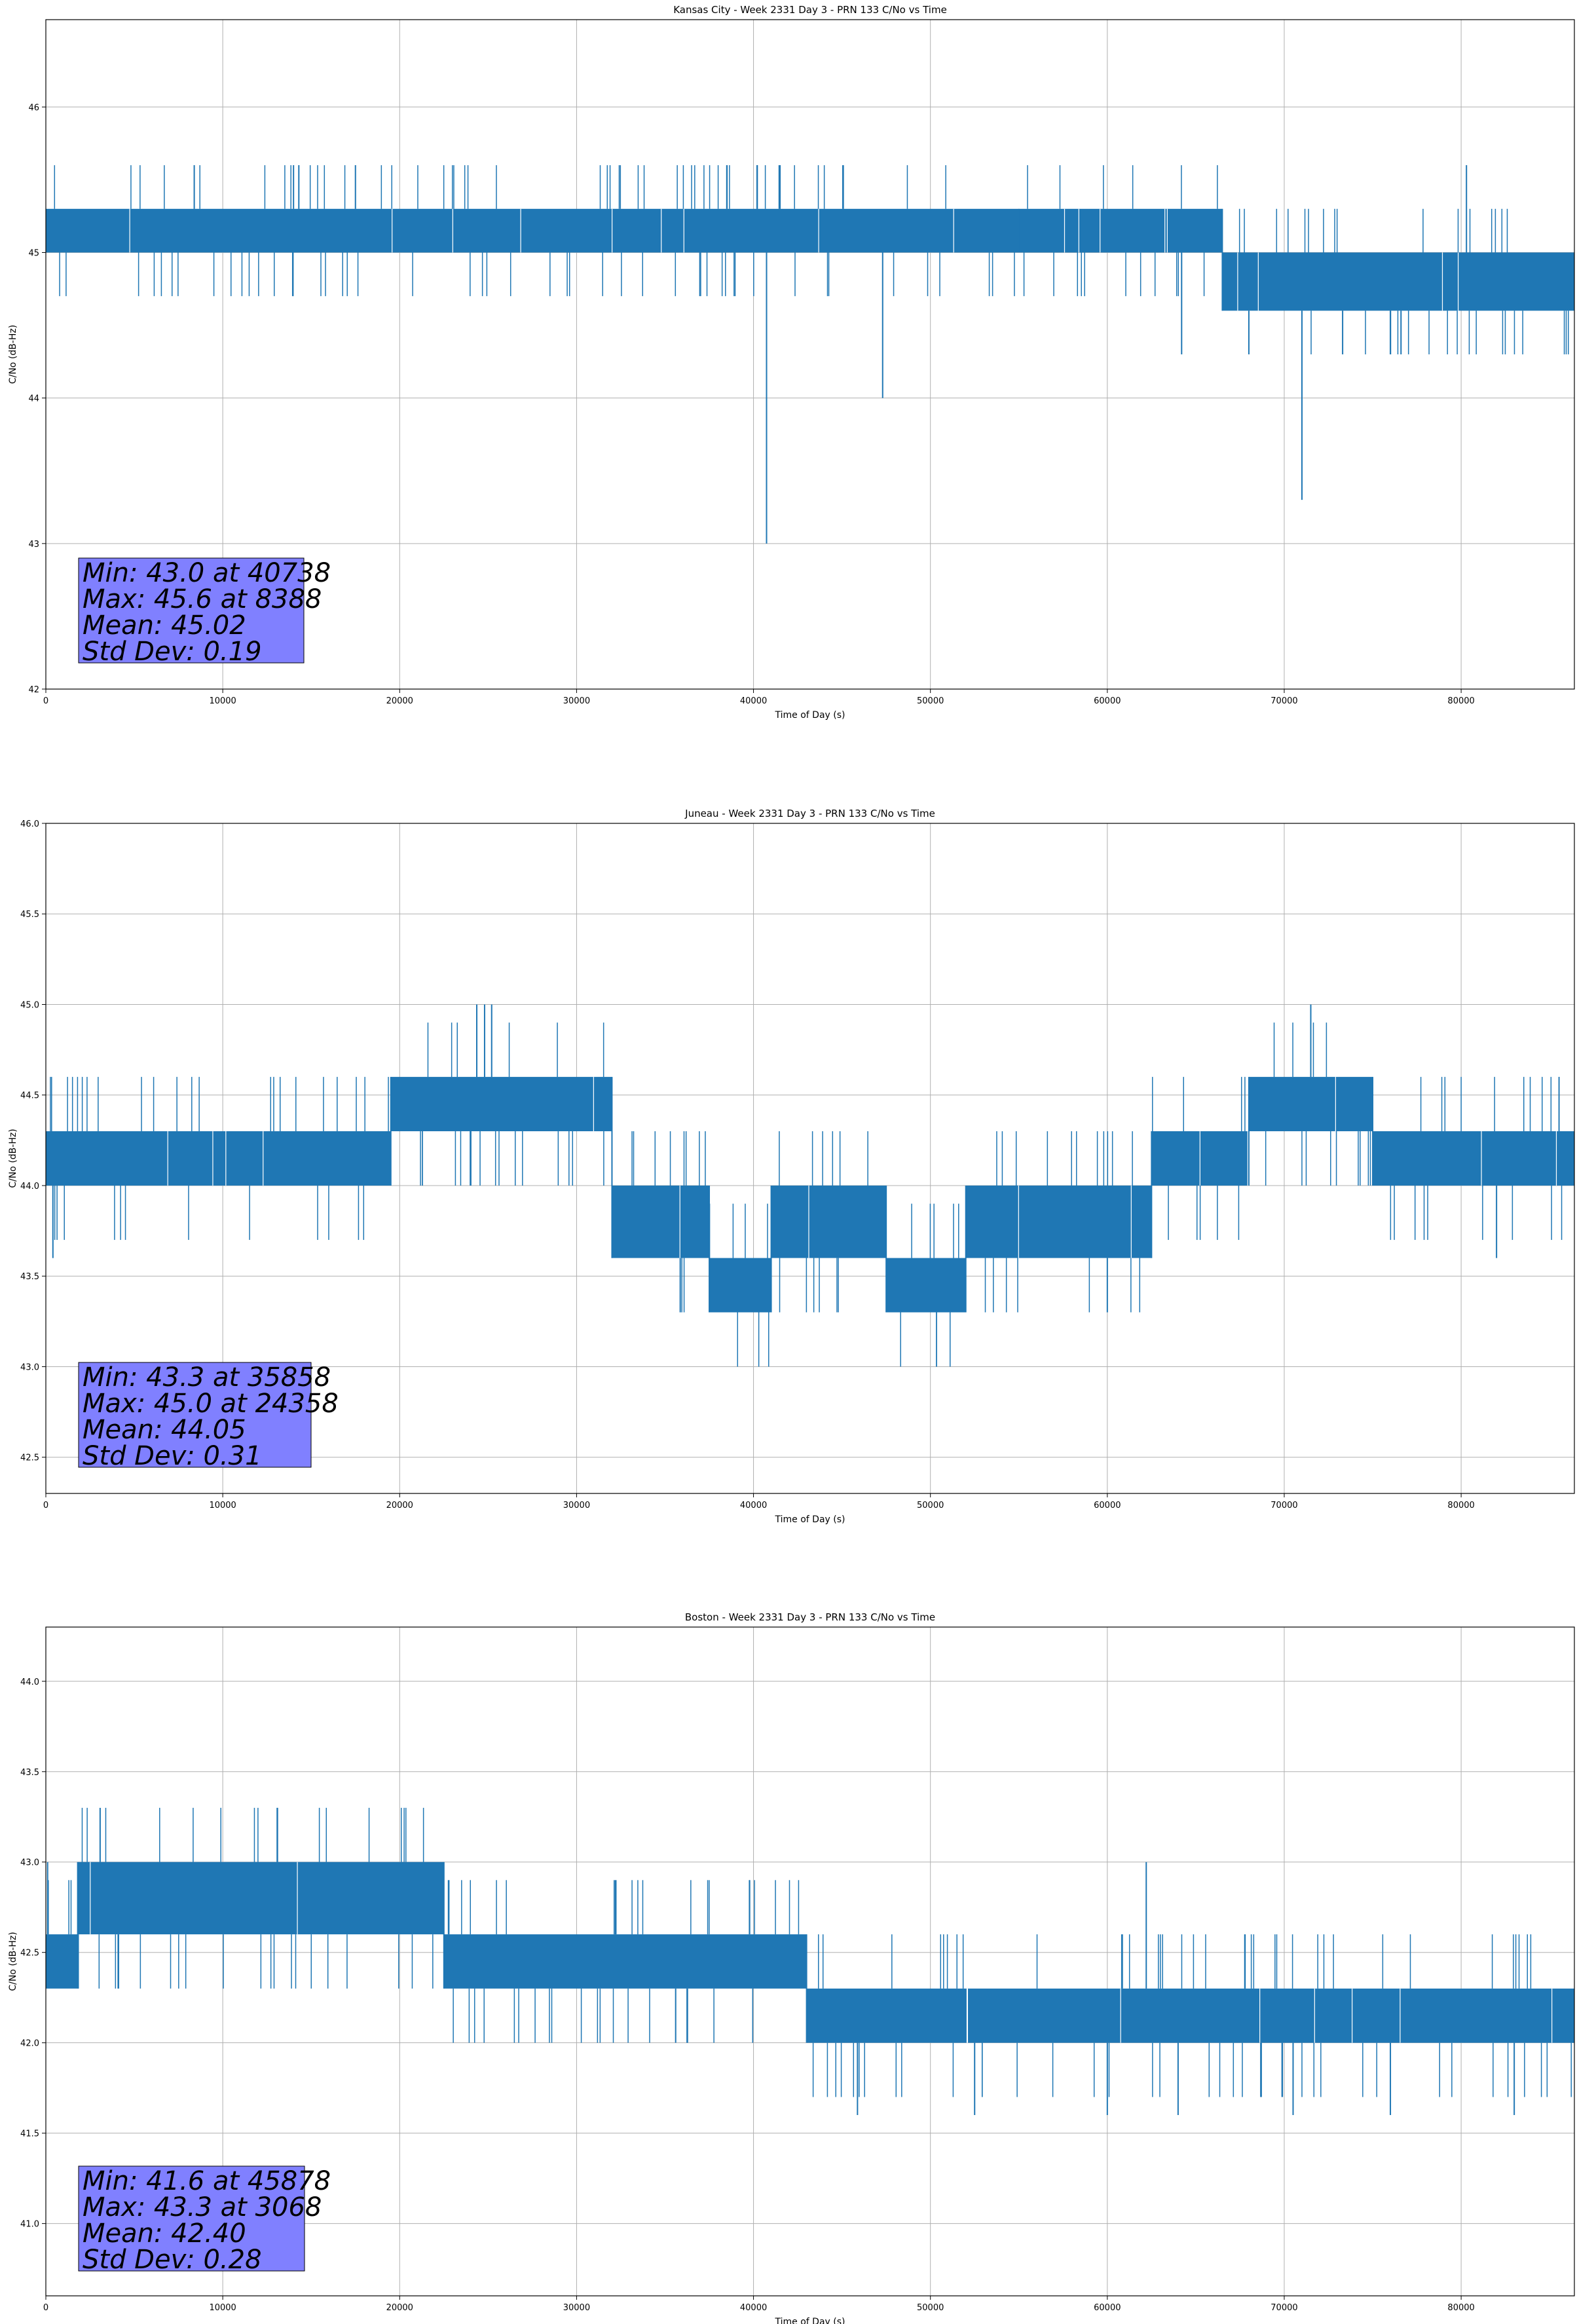 The width and height of the screenshot is (1577, 2324). What do you see at coordinates (172, 652) in the screenshot?
I see `stats-line: Std Dev: 0.19` at bounding box center [172, 652].